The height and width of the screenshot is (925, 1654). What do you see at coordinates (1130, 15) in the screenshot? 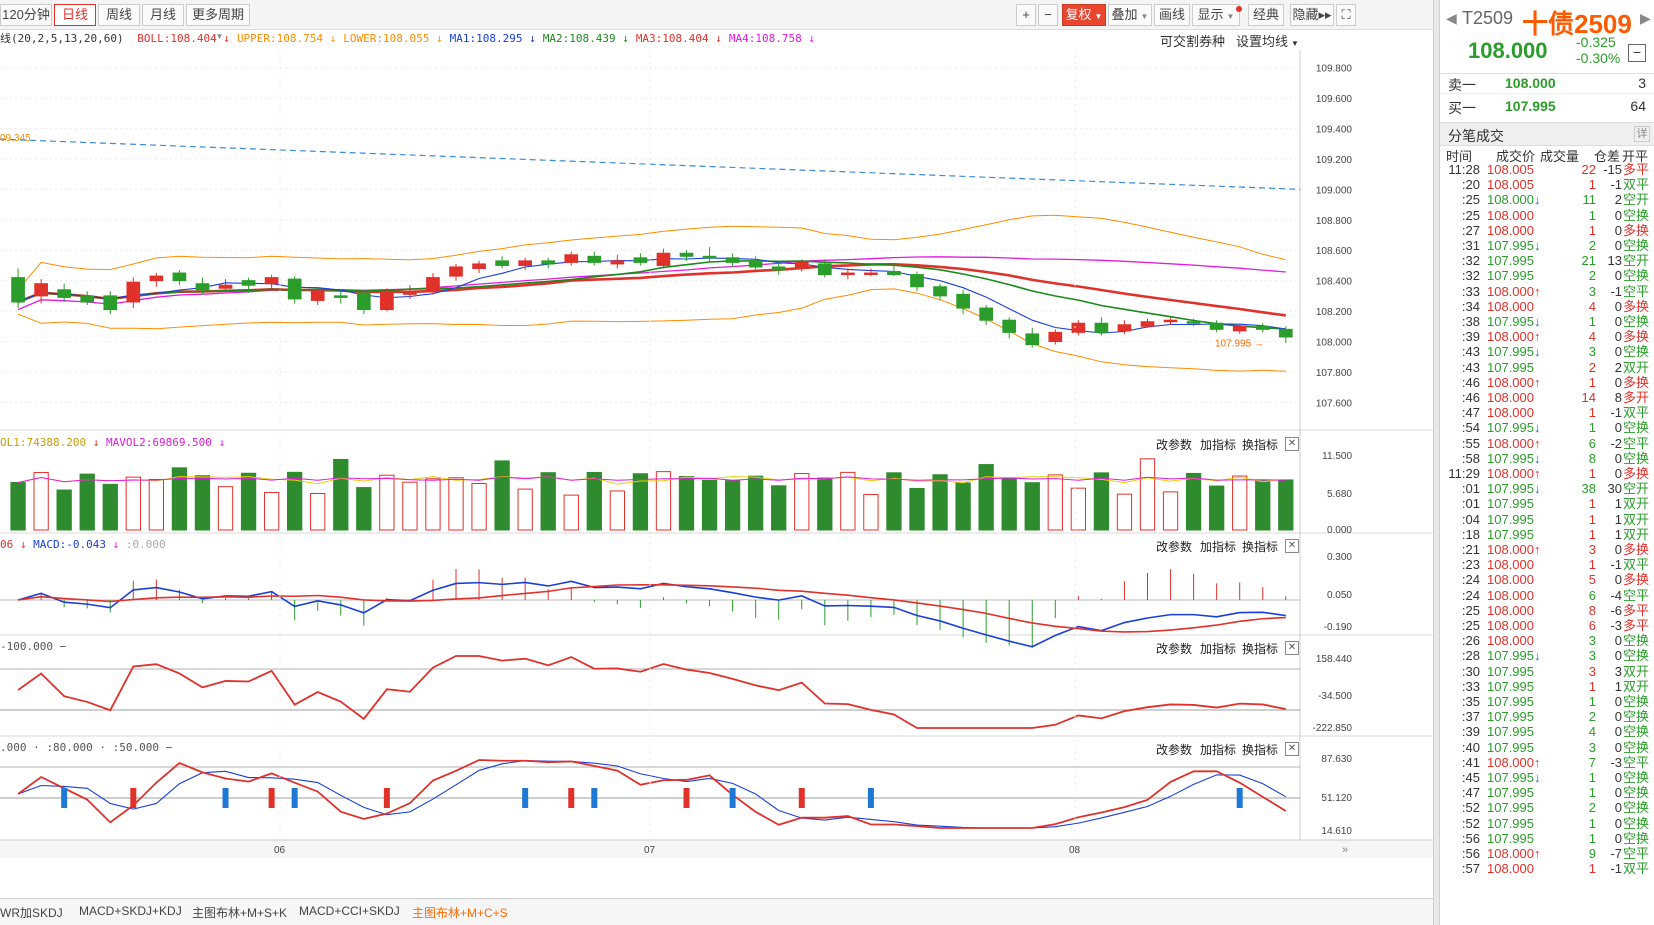
I see `overlay-button: 叠加 ▼` at bounding box center [1130, 15].